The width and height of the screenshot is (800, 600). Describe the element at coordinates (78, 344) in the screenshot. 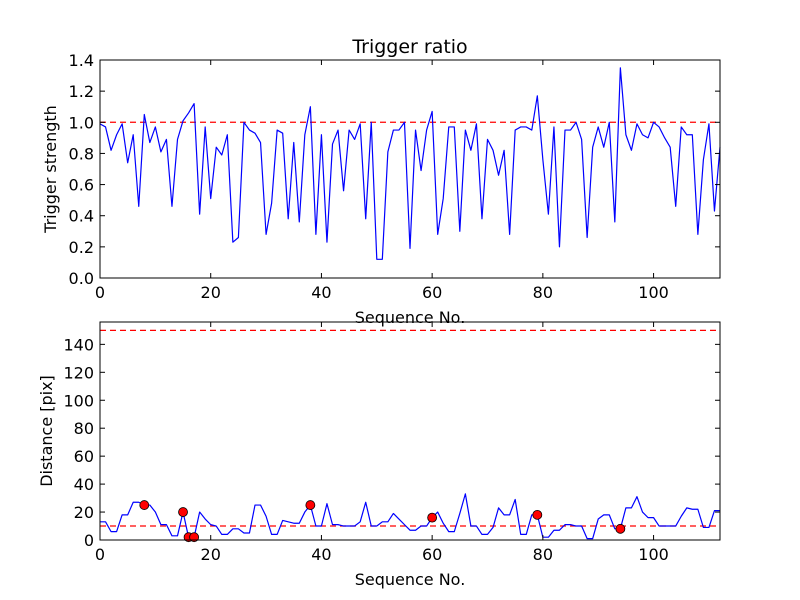

I see `y-tick-label: 140` at that location.